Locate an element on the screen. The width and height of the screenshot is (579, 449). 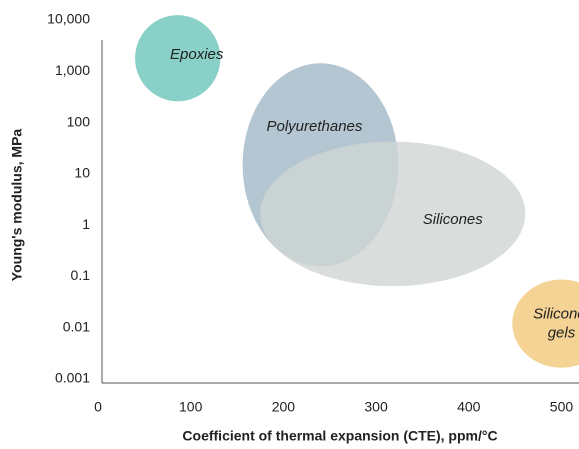
y-tick-label: 0.001 is located at coordinates (72, 378).